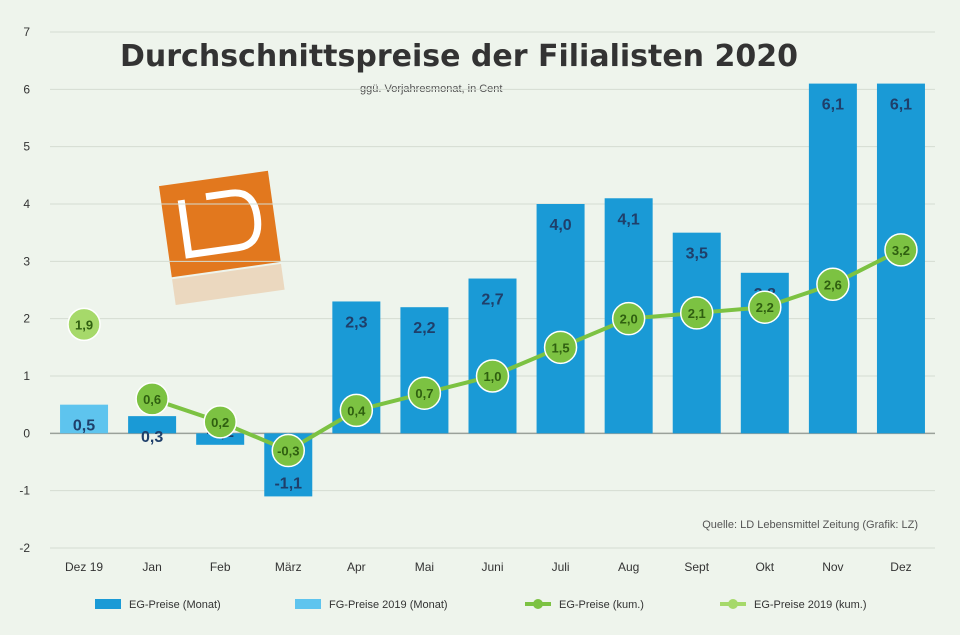 Image resolution: width=960 pixels, height=635 pixels. Describe the element at coordinates (356, 567) in the screenshot. I see `x-tick-label: Apr` at that location.